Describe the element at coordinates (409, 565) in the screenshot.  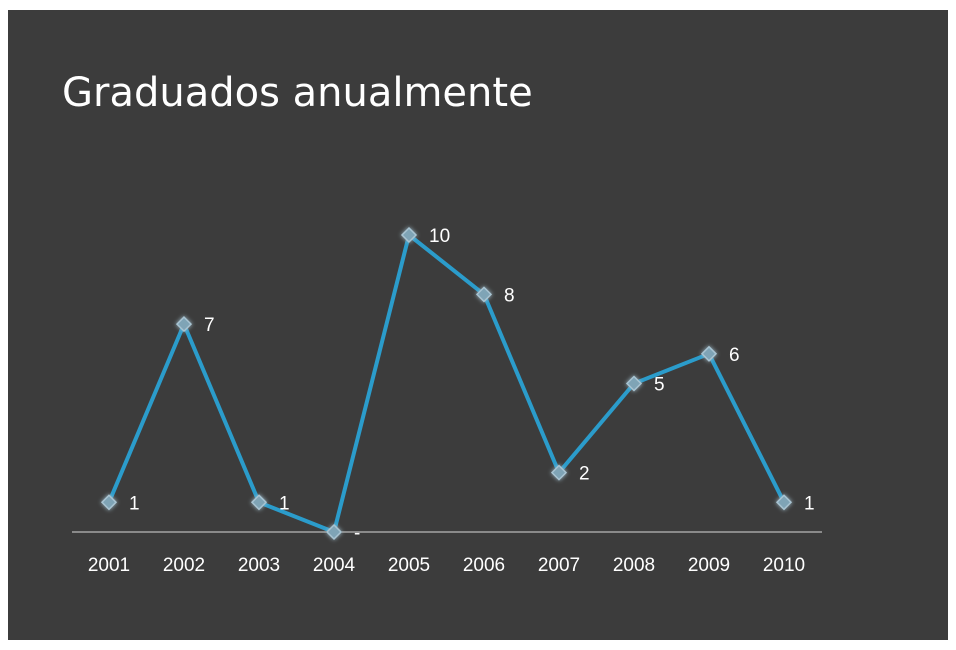
I see `x-tick-label: 2005` at that location.